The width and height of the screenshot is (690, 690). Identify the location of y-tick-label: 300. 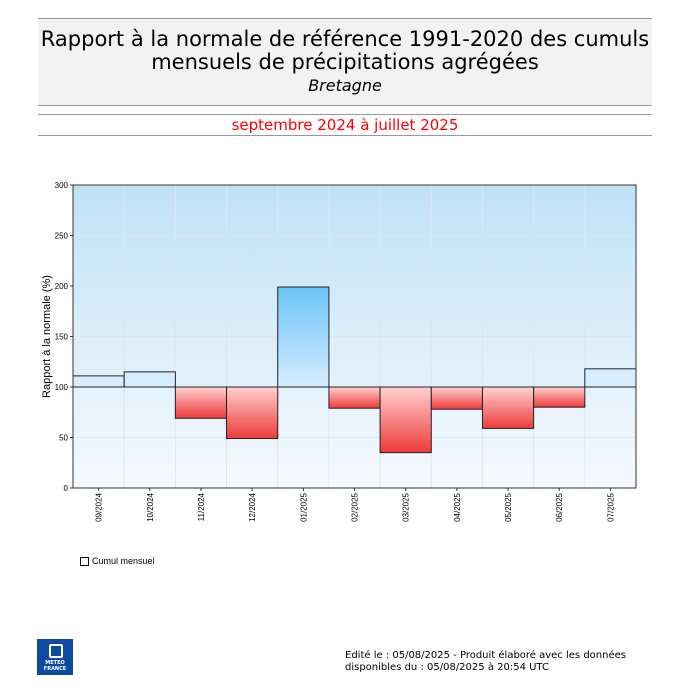
(62, 185).